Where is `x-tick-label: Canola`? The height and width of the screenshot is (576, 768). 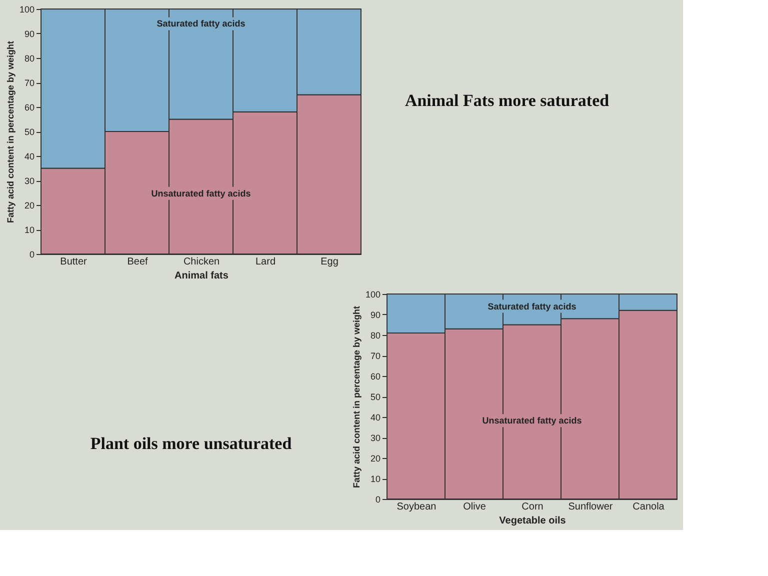 x-tick-label: Canola is located at coordinates (648, 507).